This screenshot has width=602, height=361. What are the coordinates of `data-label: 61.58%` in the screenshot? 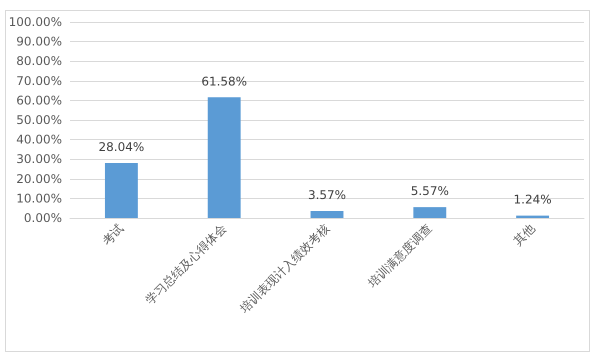 It's located at (224, 81).